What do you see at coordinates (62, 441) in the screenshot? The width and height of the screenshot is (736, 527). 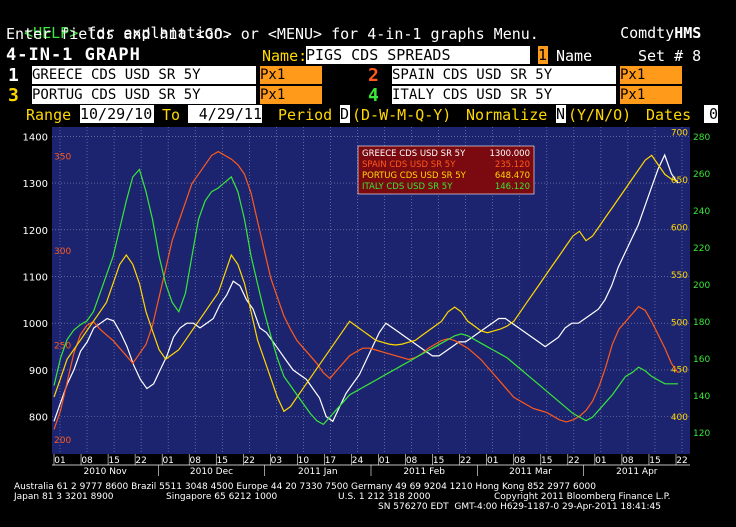 I see `spain-axis-tick: 200` at bounding box center [62, 441].